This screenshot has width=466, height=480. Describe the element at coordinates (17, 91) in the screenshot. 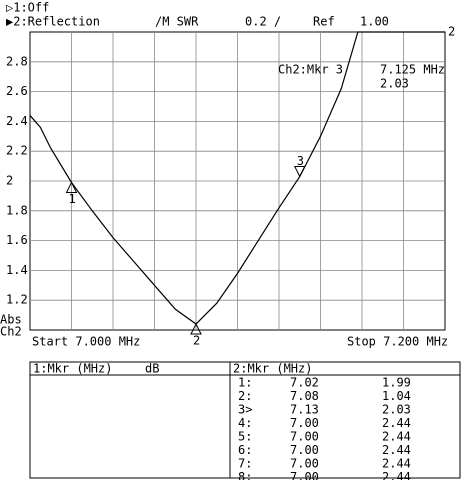

I see `y-tick-label: 2.6` at that location.